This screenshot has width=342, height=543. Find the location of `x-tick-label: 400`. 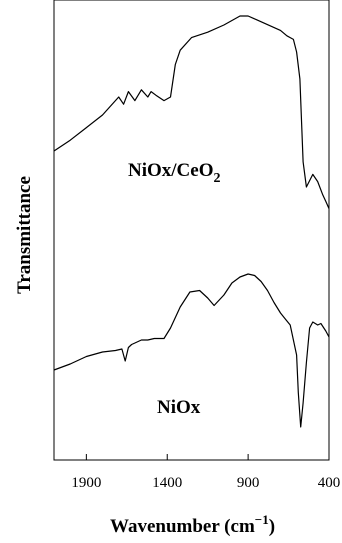

x-tick-label: 400 is located at coordinates (329, 483).